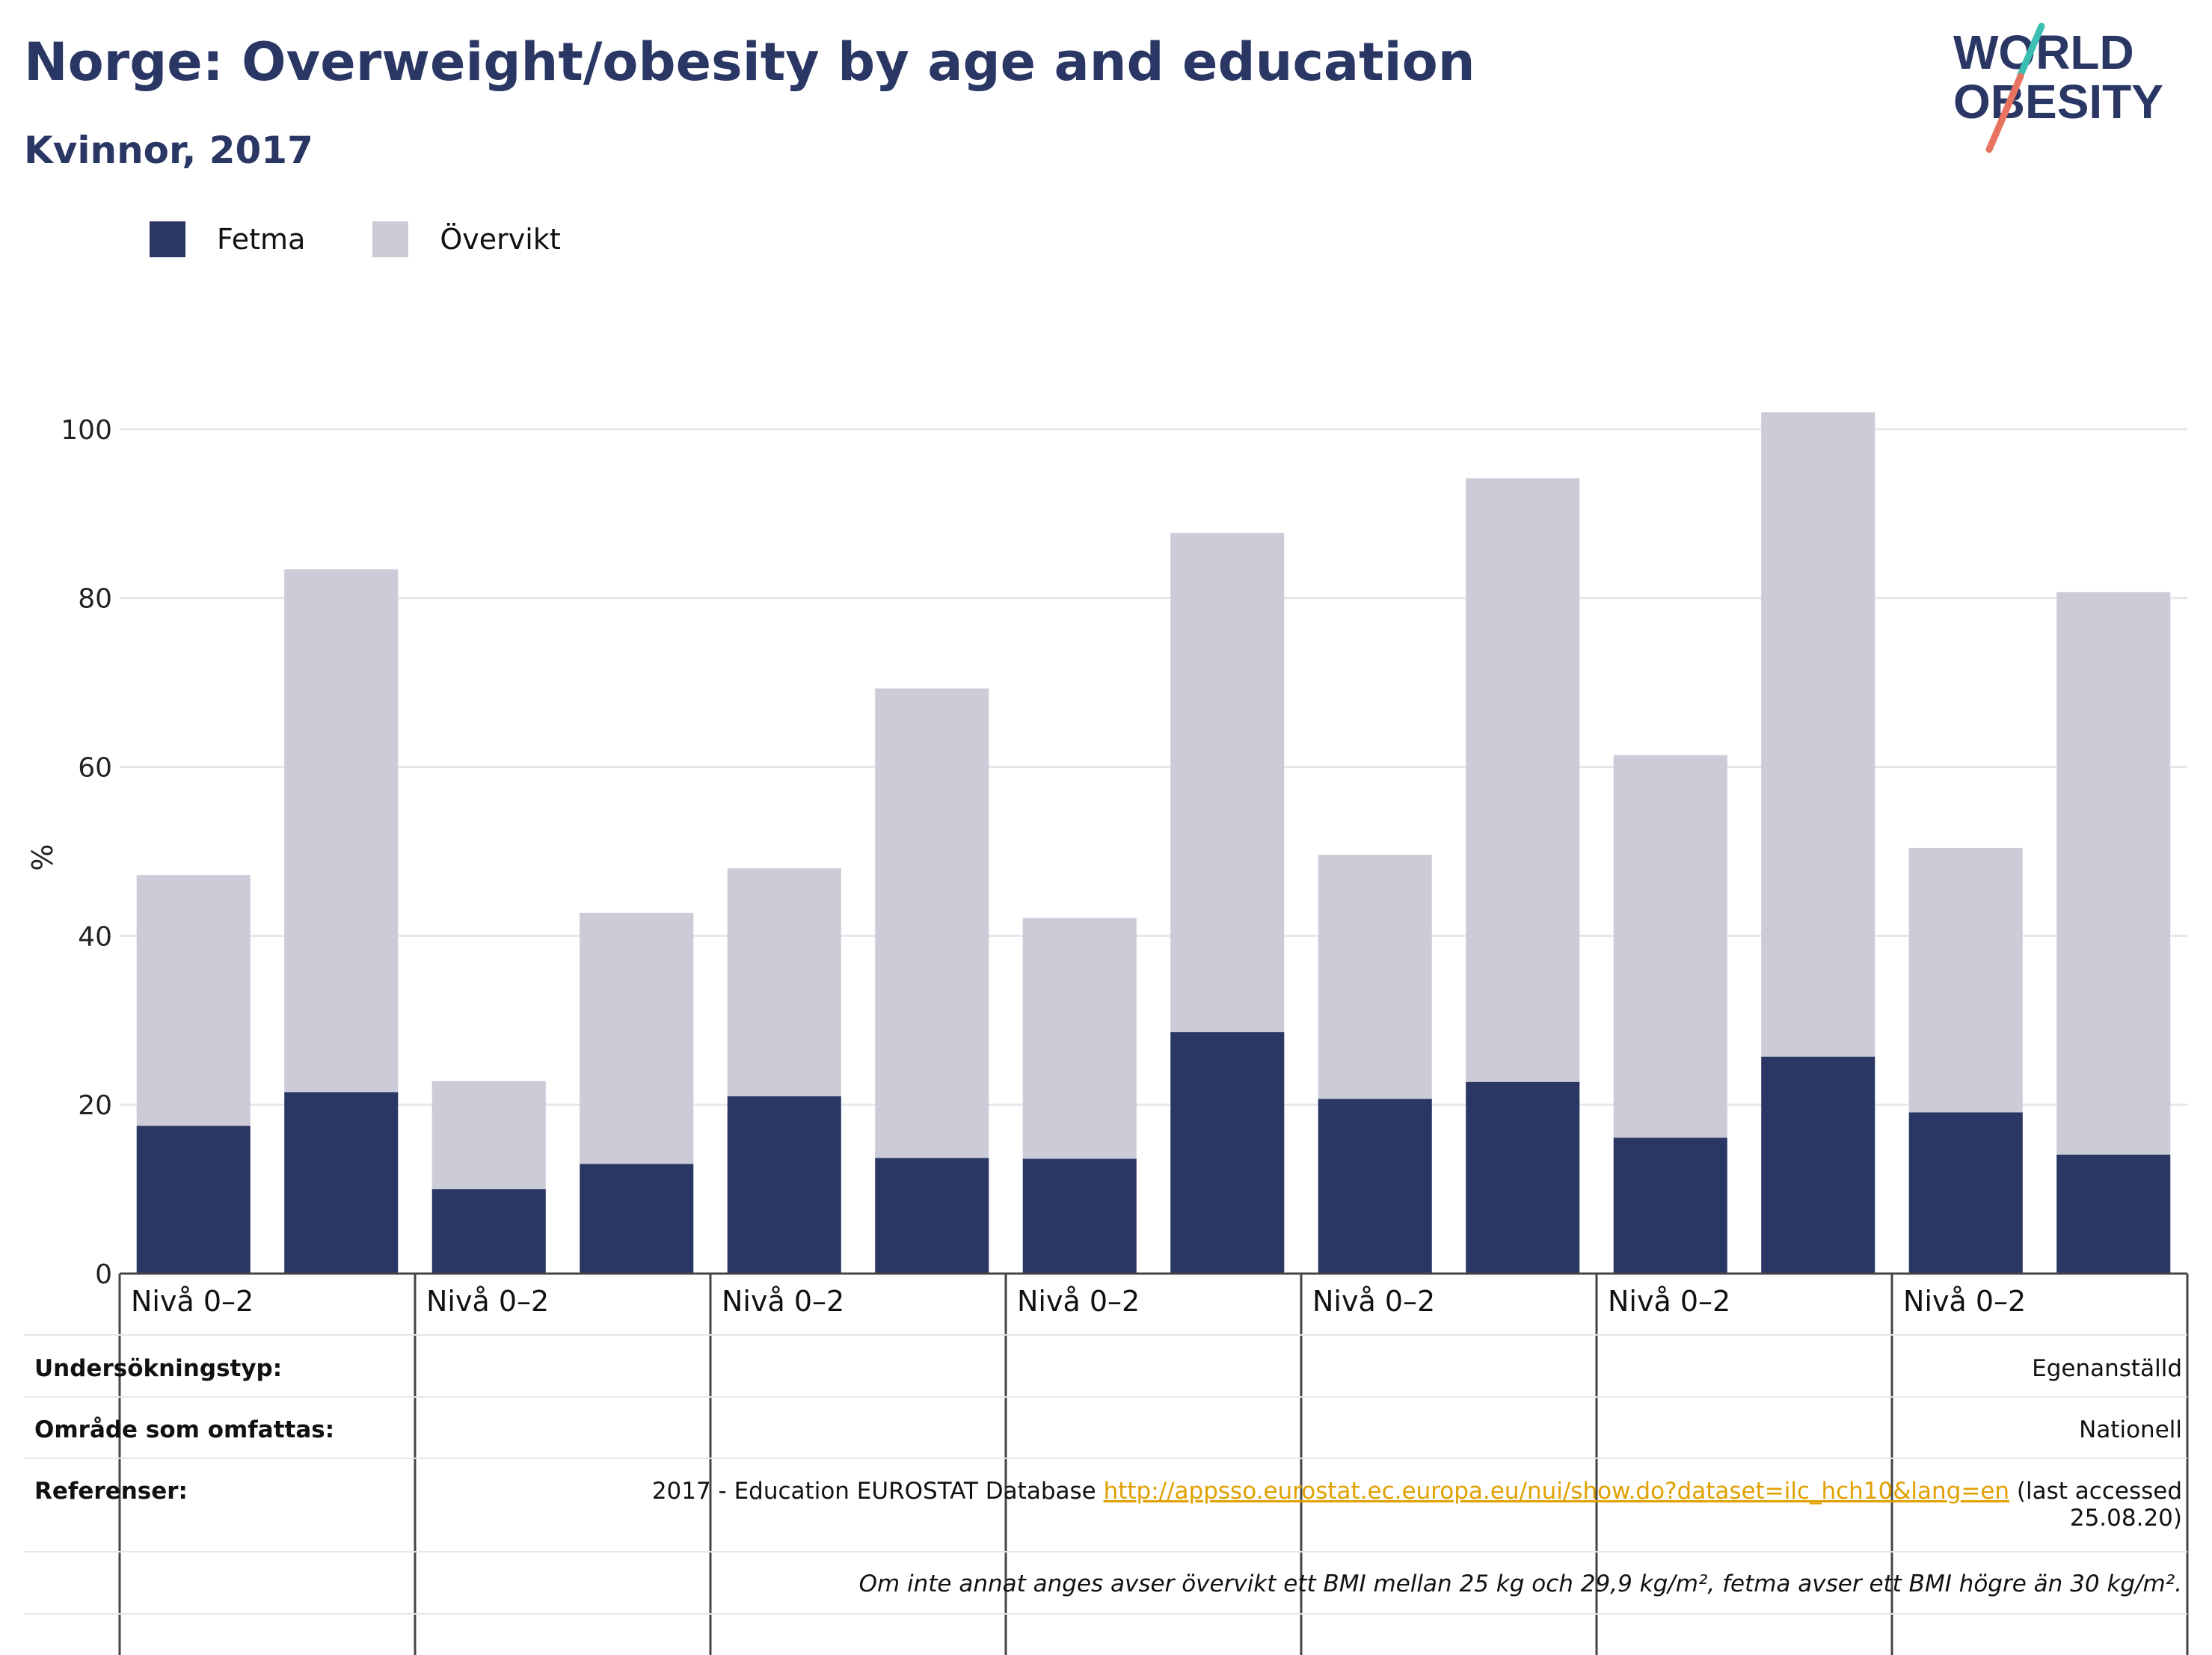 Image resolution: width=2212 pixels, height=1655 pixels. I want to click on area-label: Område som omfattas:, so click(184, 1429).